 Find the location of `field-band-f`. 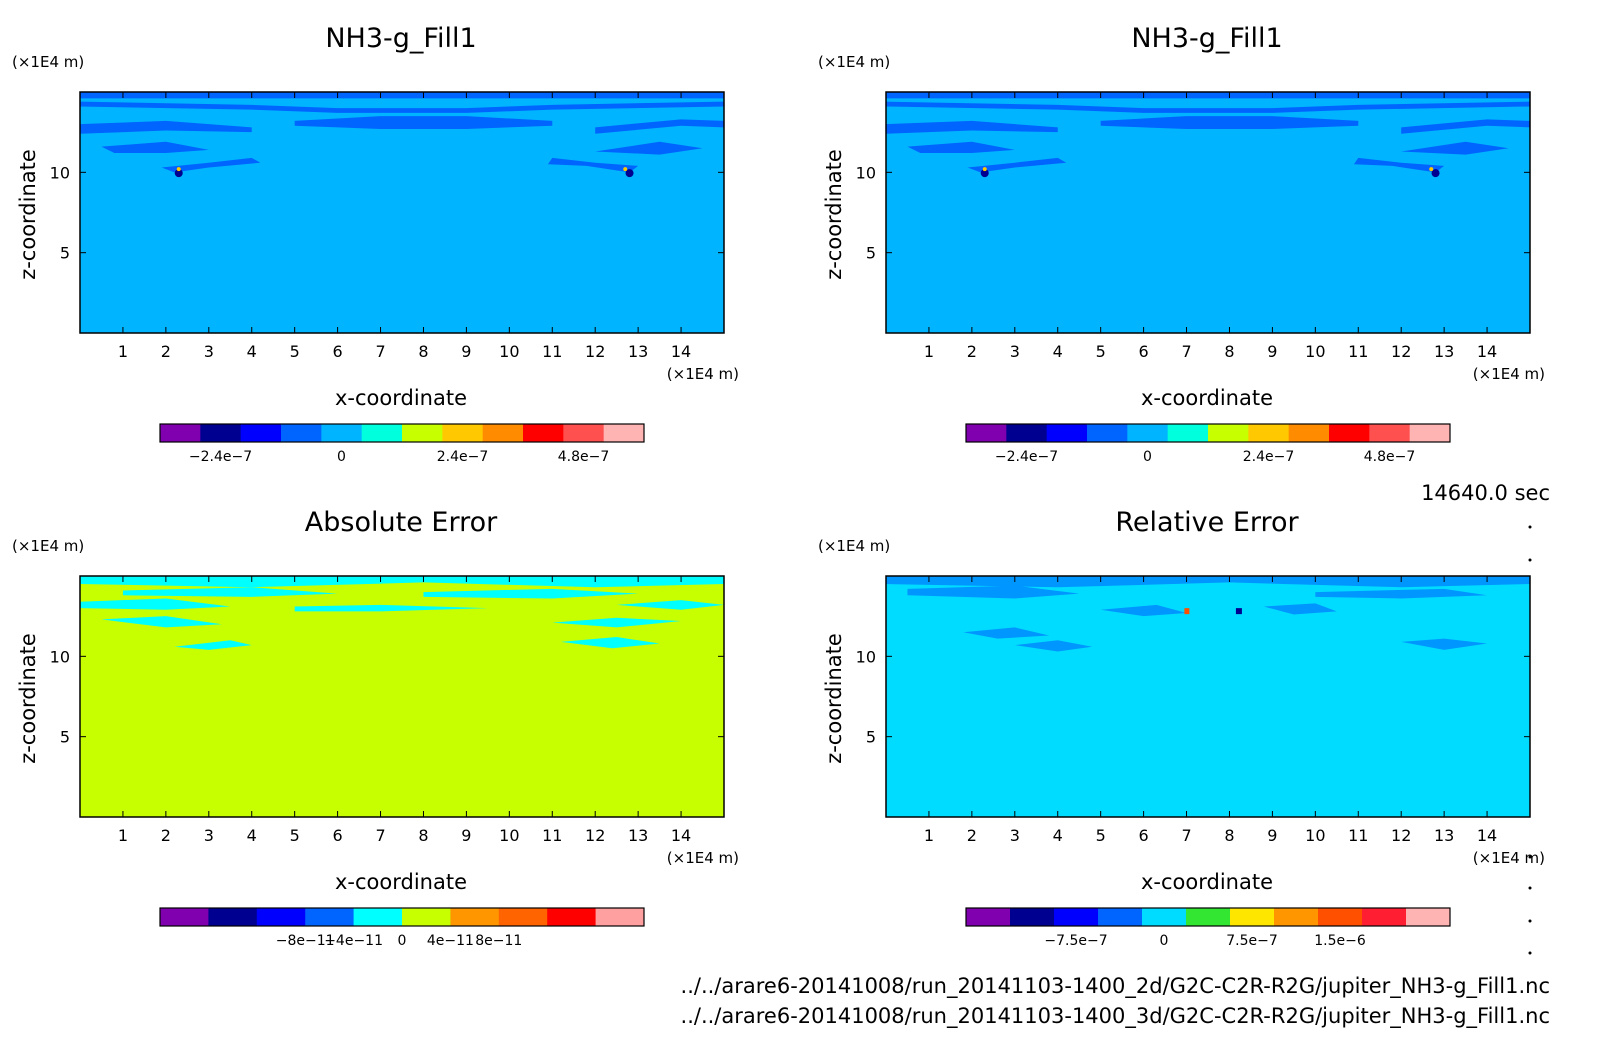

field-band-f is located at coordinates (1455, 148).